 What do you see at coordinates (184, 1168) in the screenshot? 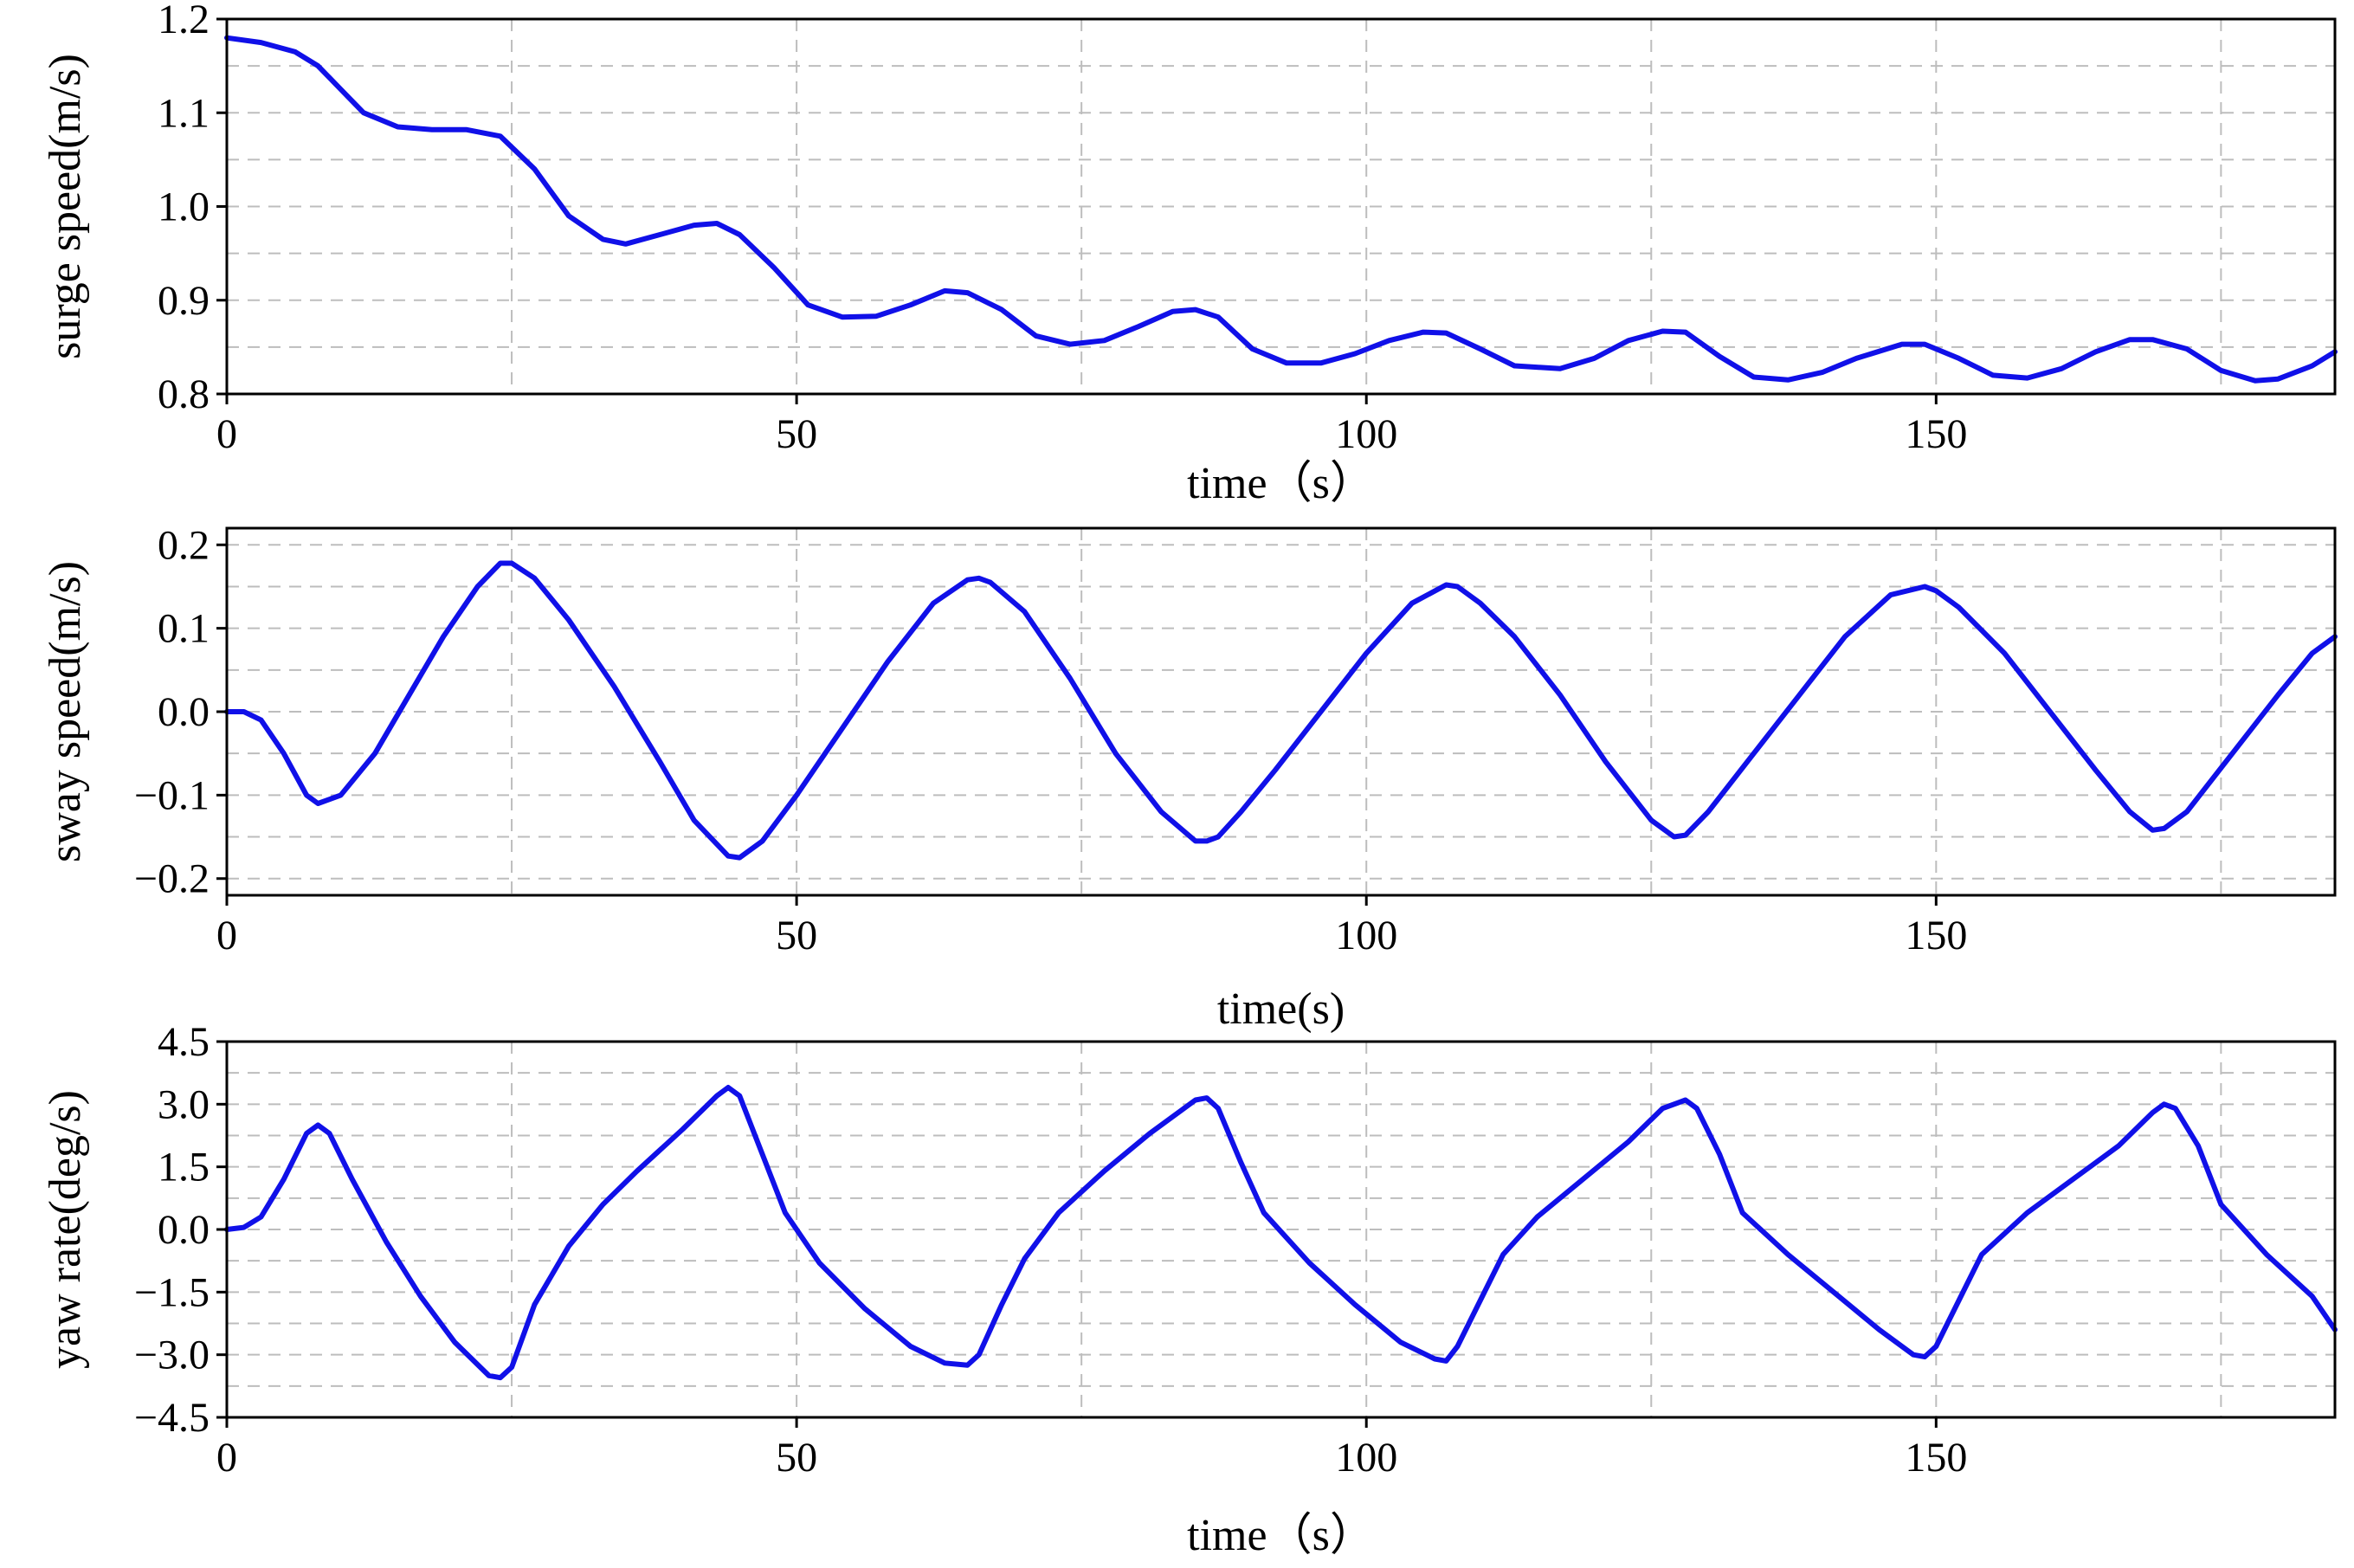
I see `y-tick-label: 1.5` at bounding box center [184, 1168].